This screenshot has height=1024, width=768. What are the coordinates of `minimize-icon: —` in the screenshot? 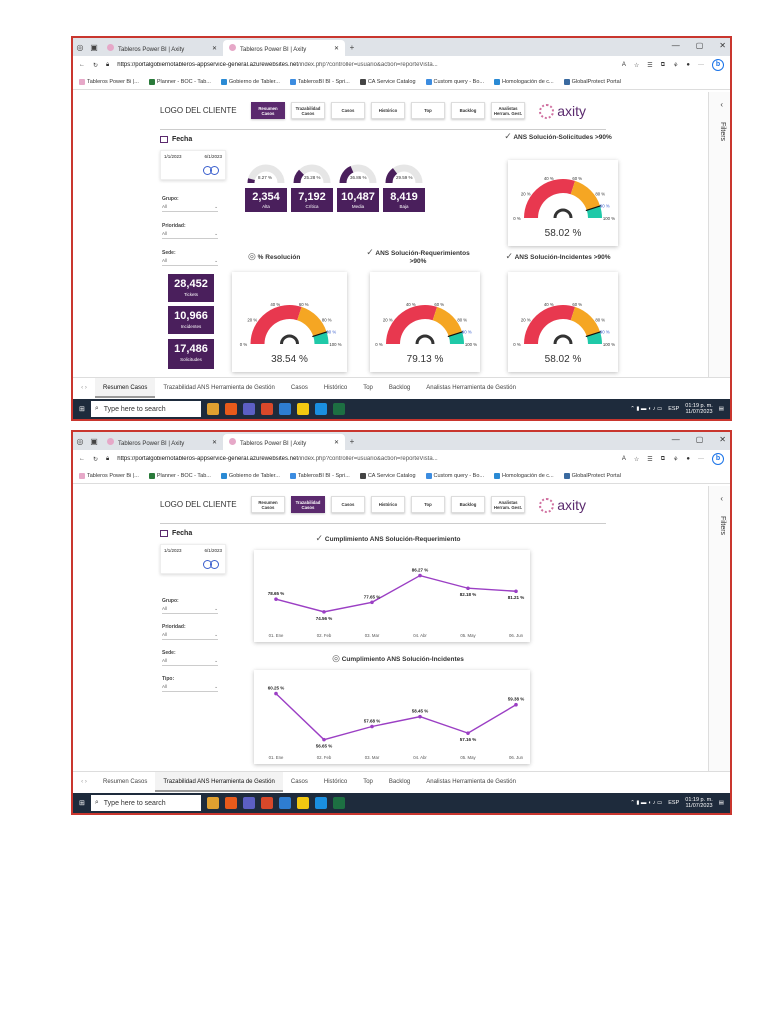 It's located at (675, 439).